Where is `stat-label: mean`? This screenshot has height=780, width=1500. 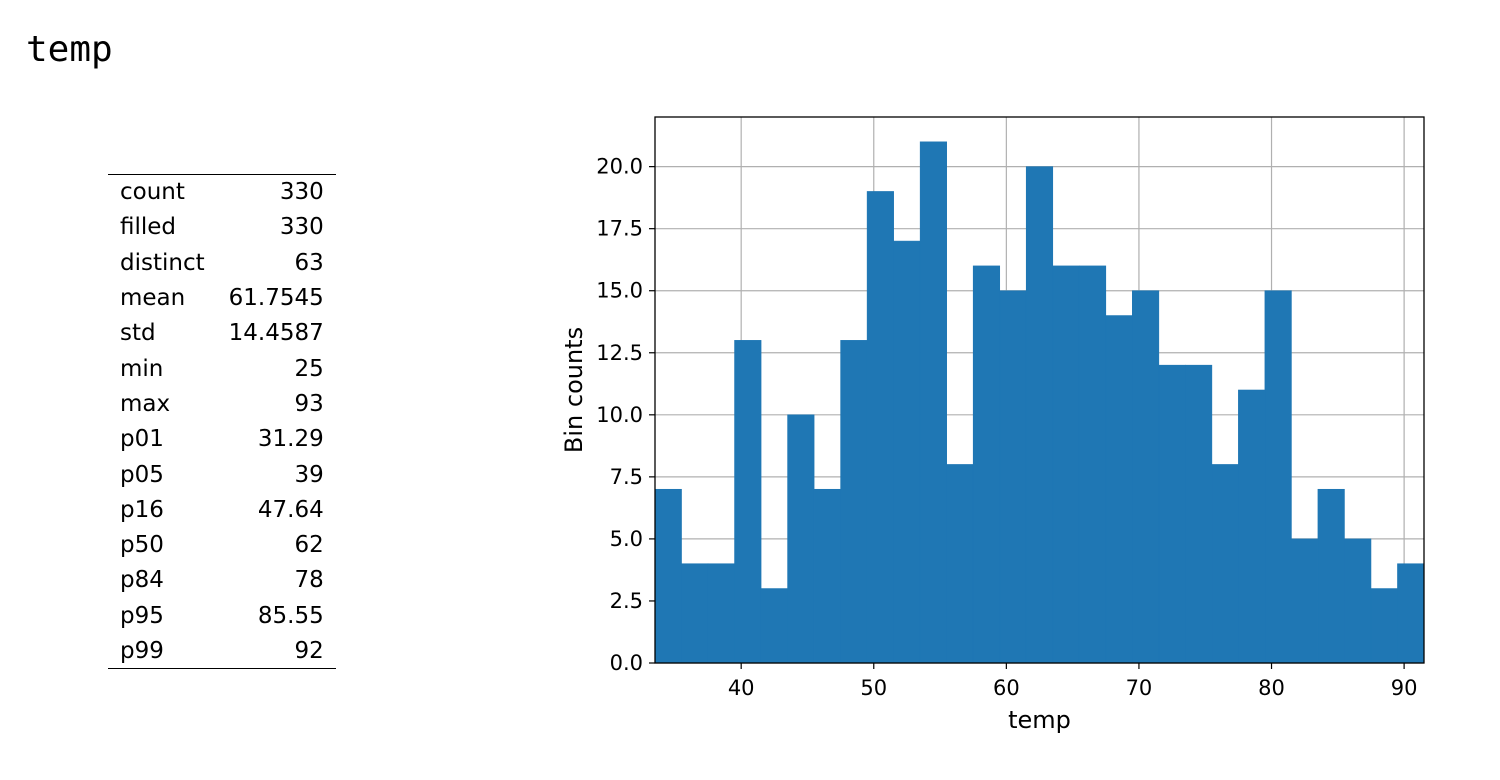 stat-label: mean is located at coordinates (153, 298).